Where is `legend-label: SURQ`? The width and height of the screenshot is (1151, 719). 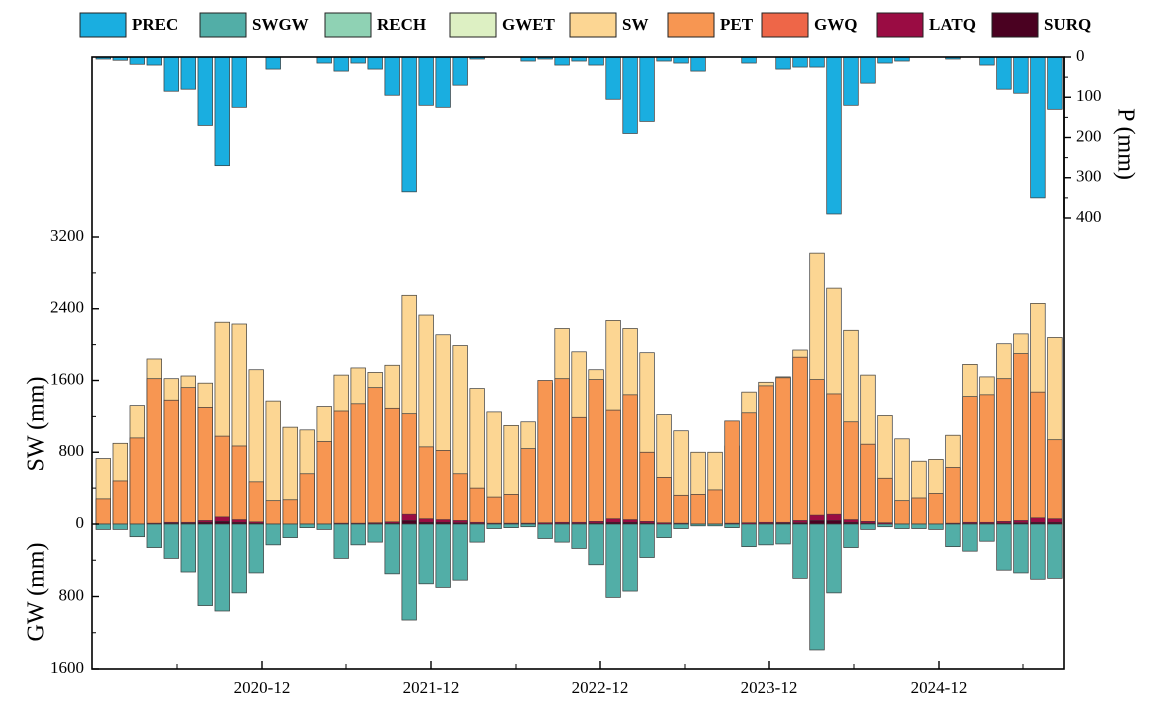
legend-label: SURQ is located at coordinates (1067, 24).